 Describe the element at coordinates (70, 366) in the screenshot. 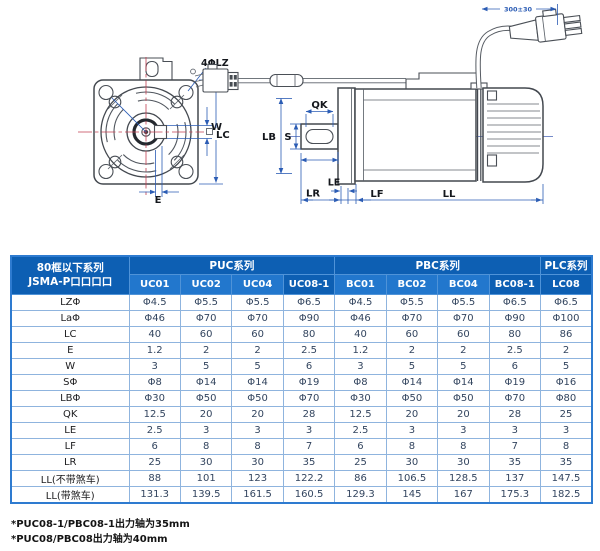

I see `row-label: W` at that location.